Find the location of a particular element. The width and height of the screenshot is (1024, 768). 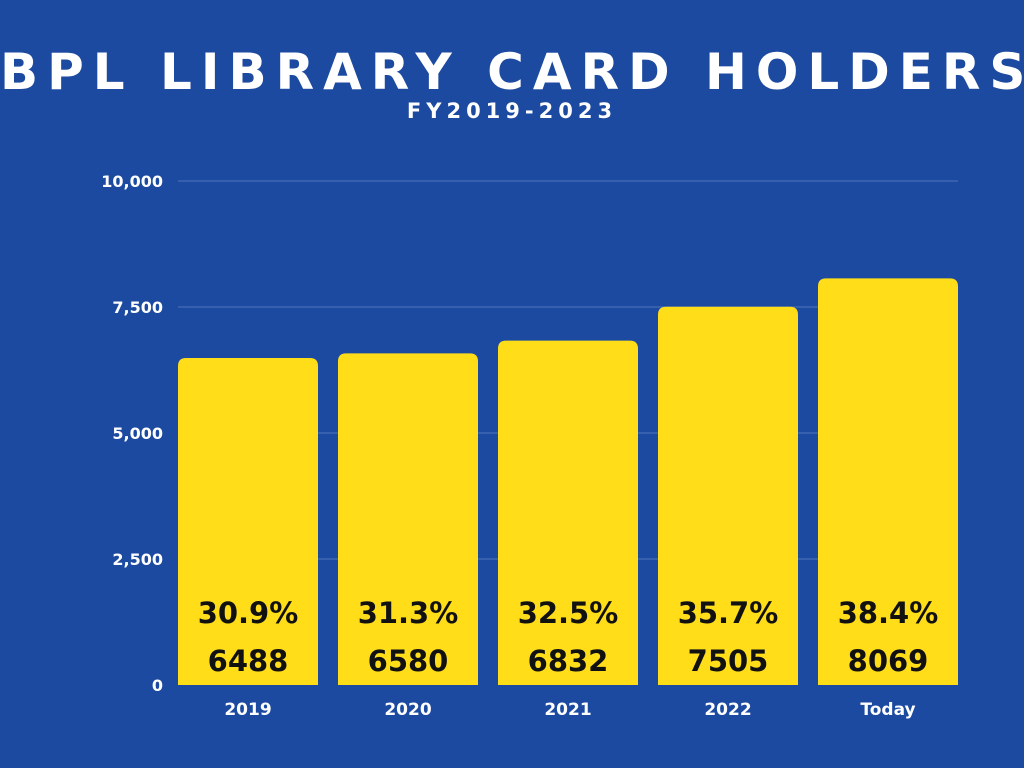

y-tick-label: 5,000 is located at coordinates (137, 433).